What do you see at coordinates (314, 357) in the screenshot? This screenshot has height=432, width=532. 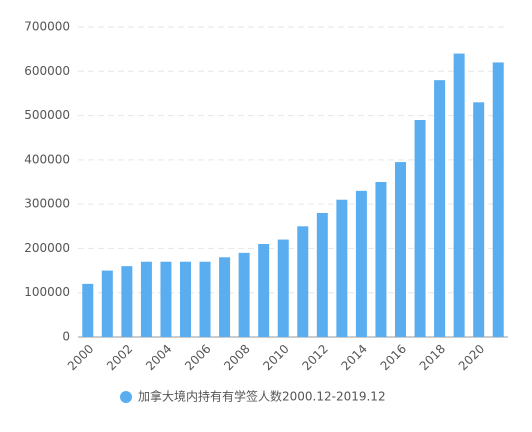 I see `x-tick-label: 2012` at bounding box center [314, 357].